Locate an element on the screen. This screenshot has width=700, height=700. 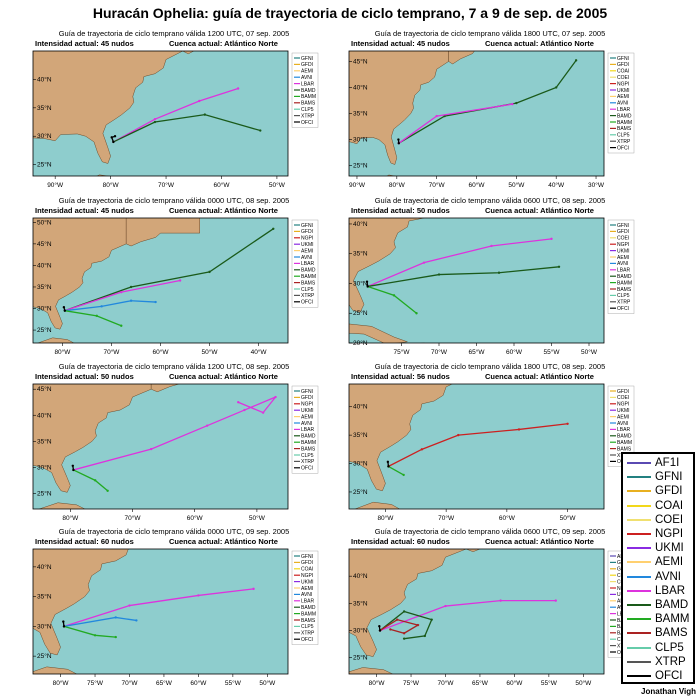
track-bamd is located at coordinates (187, 128).